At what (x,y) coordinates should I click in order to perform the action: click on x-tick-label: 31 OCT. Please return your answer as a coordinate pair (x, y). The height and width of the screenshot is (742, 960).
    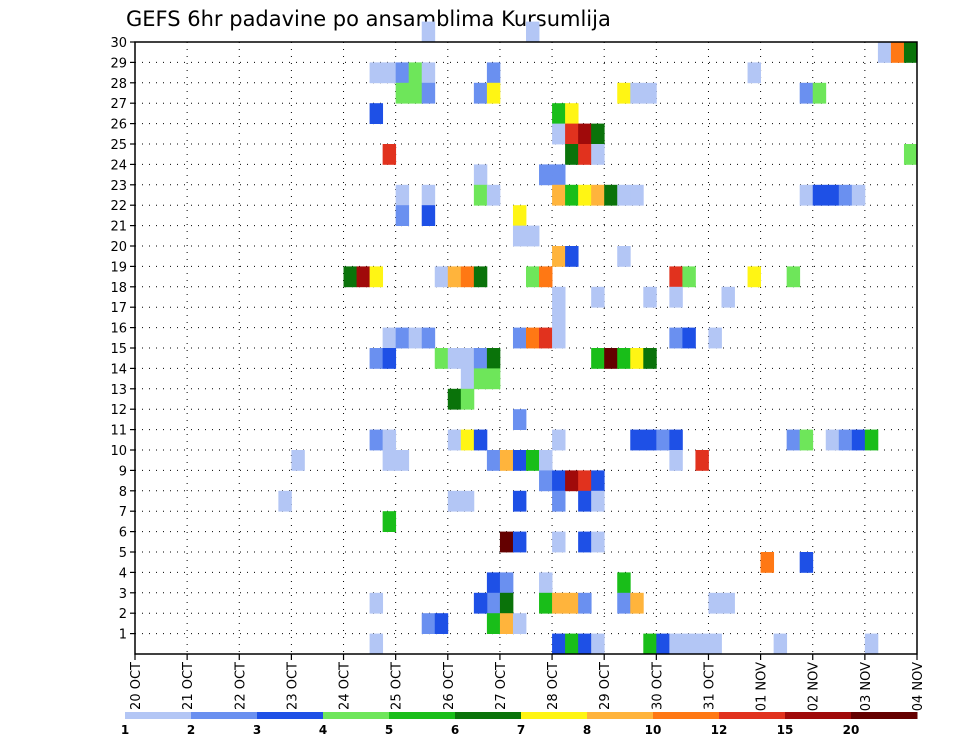
    Looking at the image, I should click on (709, 686).